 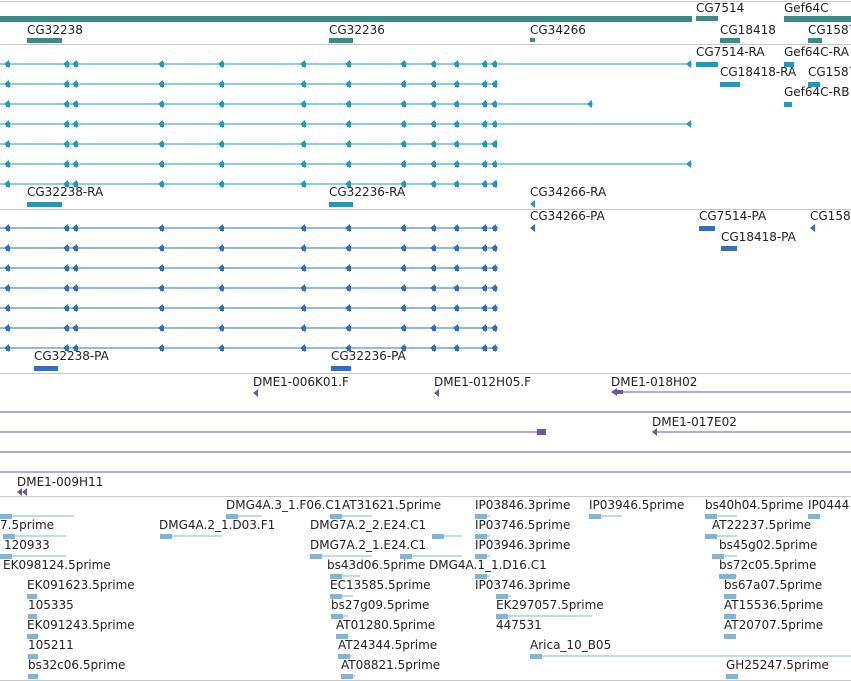 I want to click on gene-bar-gef64c, so click(x=817, y=19).